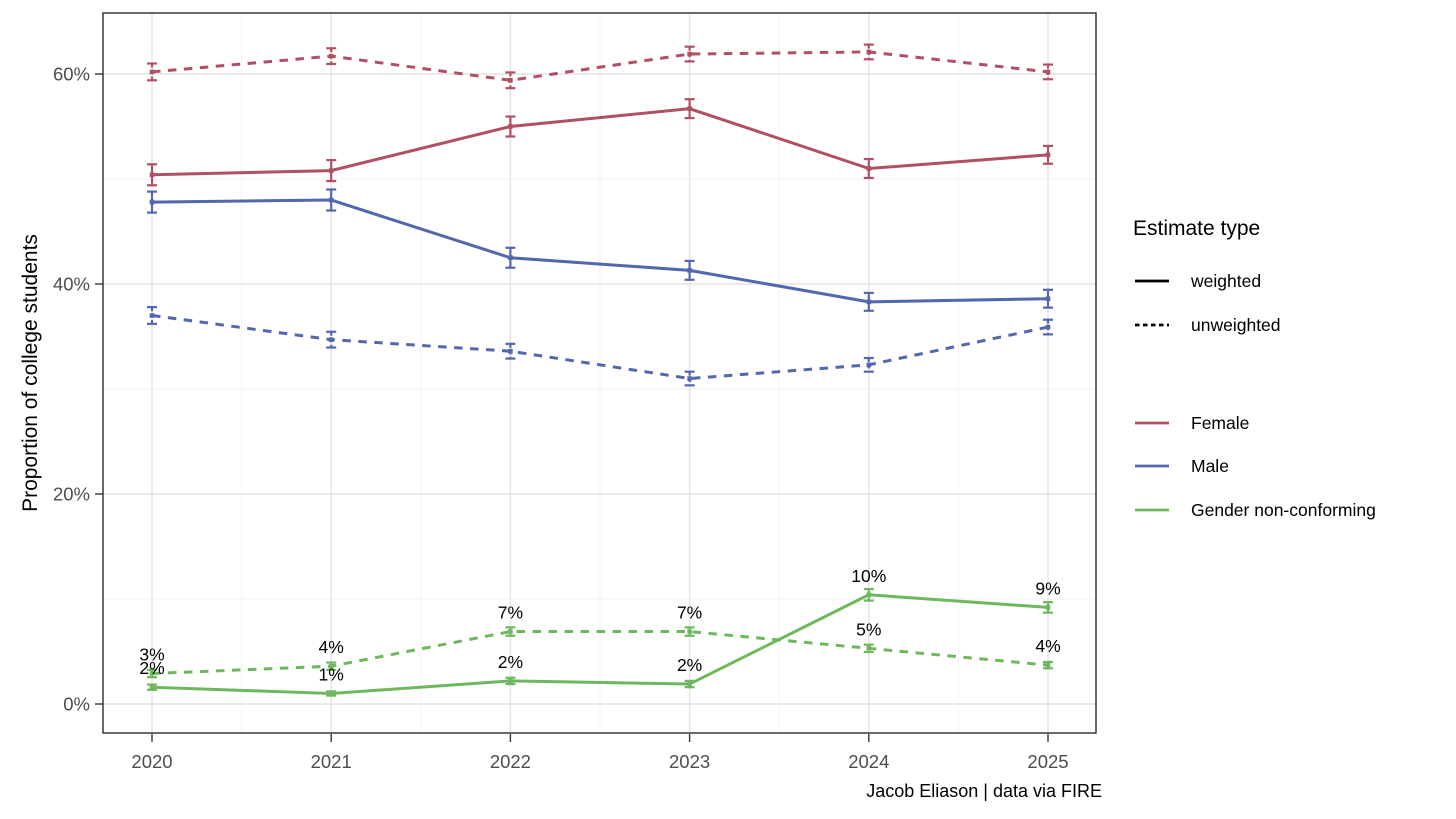 This screenshot has width=1456, height=819. Describe the element at coordinates (71, 74) in the screenshot. I see `y-tick-label: 60%` at that location.